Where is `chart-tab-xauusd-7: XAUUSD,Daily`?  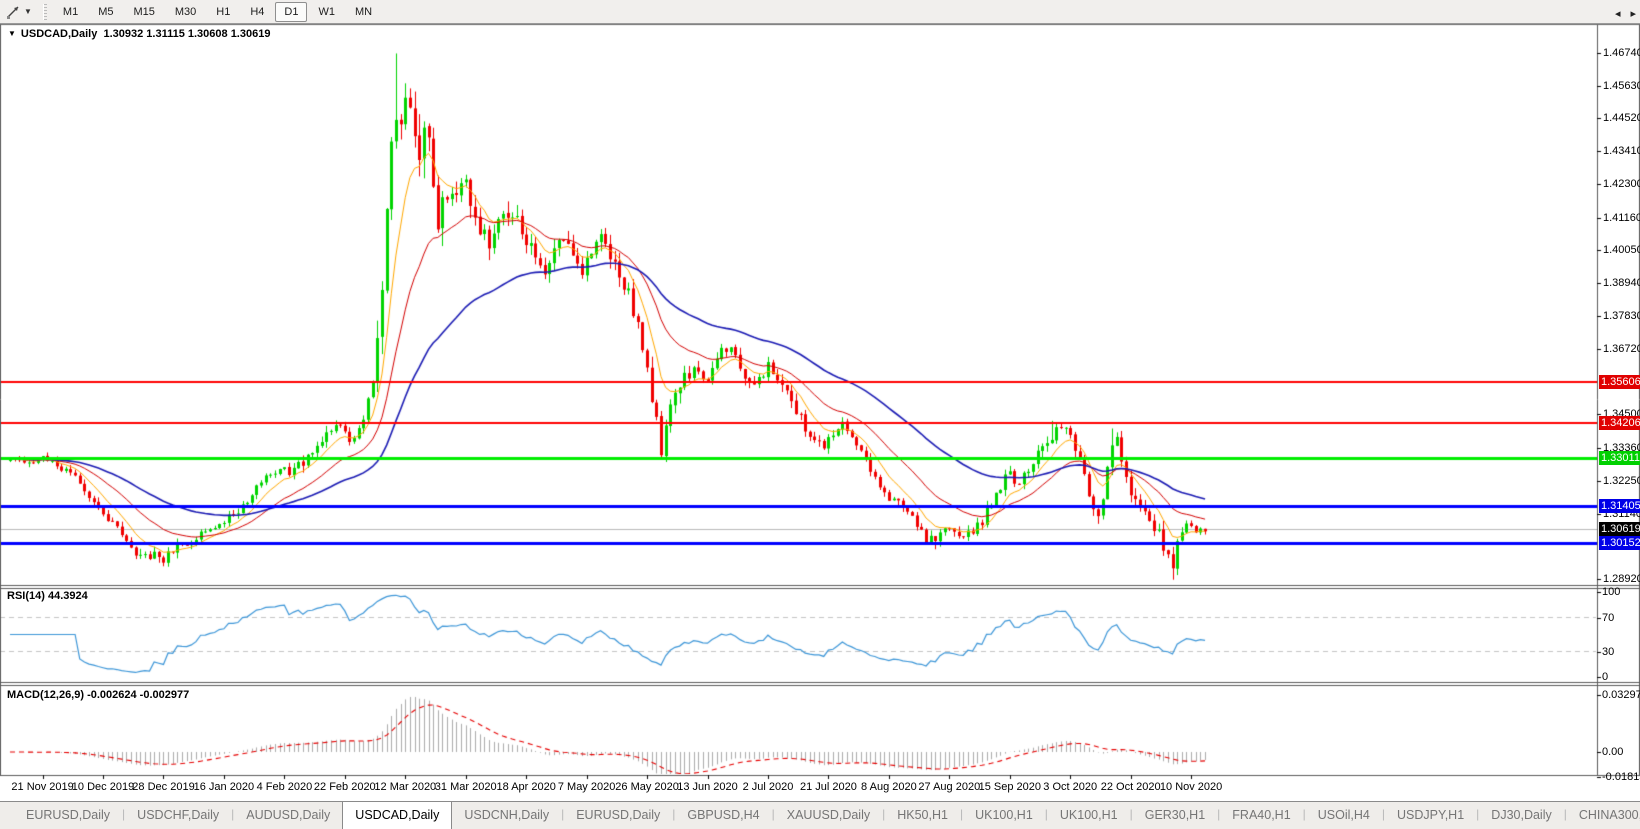
chart-tab-xauusd-7: XAUUSD,Daily is located at coordinates (828, 815).